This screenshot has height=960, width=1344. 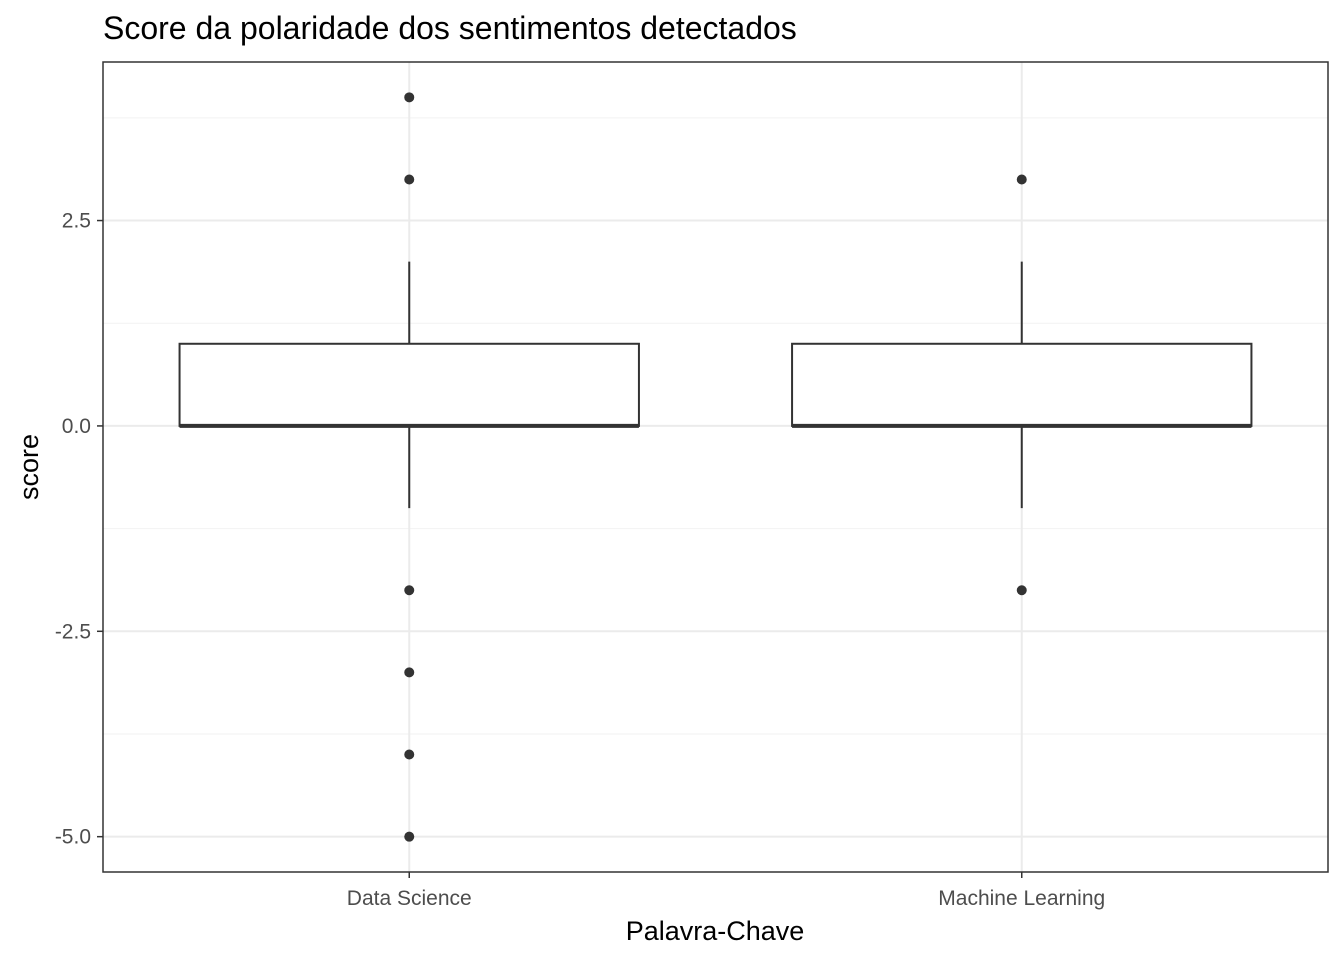 What do you see at coordinates (29, 467) in the screenshot?
I see `y-axis-title: score` at bounding box center [29, 467].